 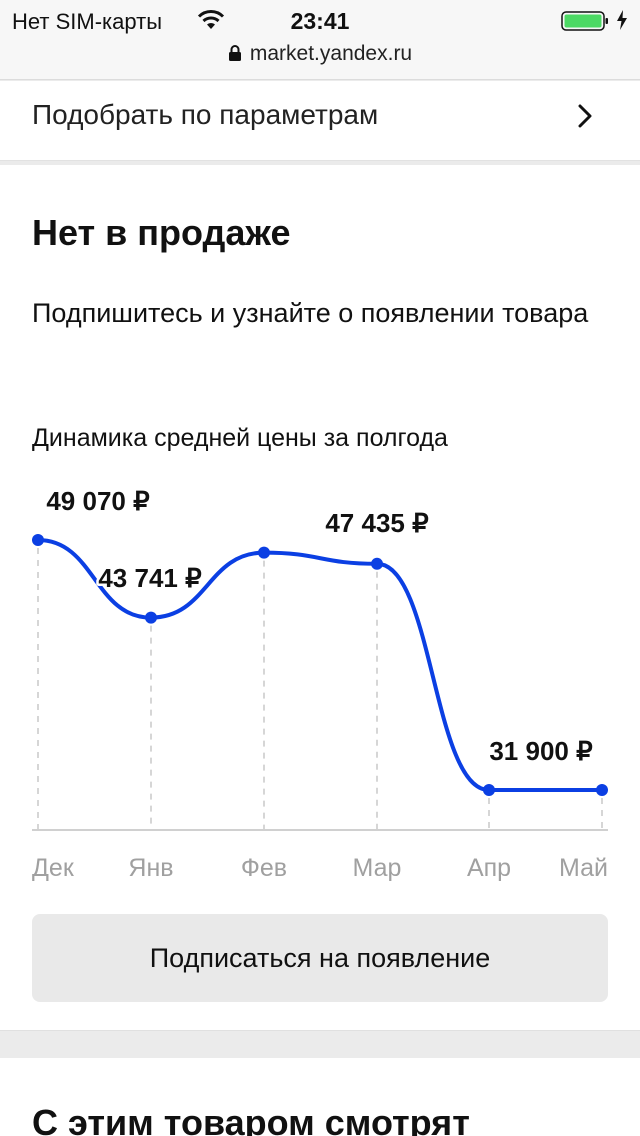 What do you see at coordinates (240, 438) in the screenshot?
I see `chart-caption: Динамика средней цены за полгода` at bounding box center [240, 438].